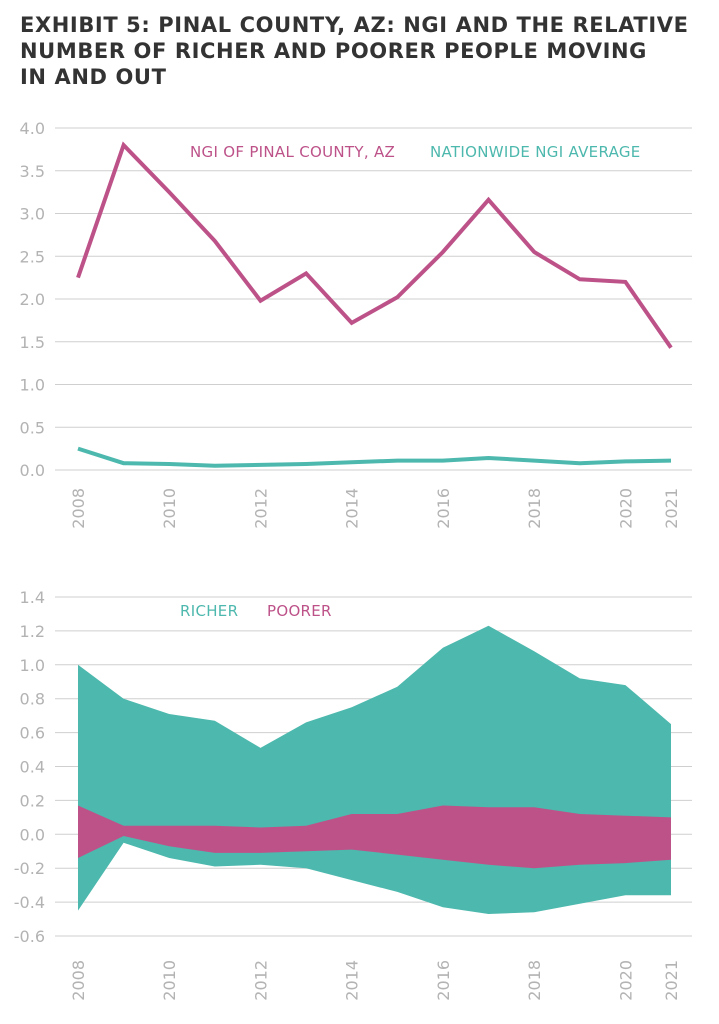 This screenshot has height=1024, width=719. Describe the element at coordinates (78, 508) in the screenshot. I see `ngi-x-tick-label: 2008` at that location.